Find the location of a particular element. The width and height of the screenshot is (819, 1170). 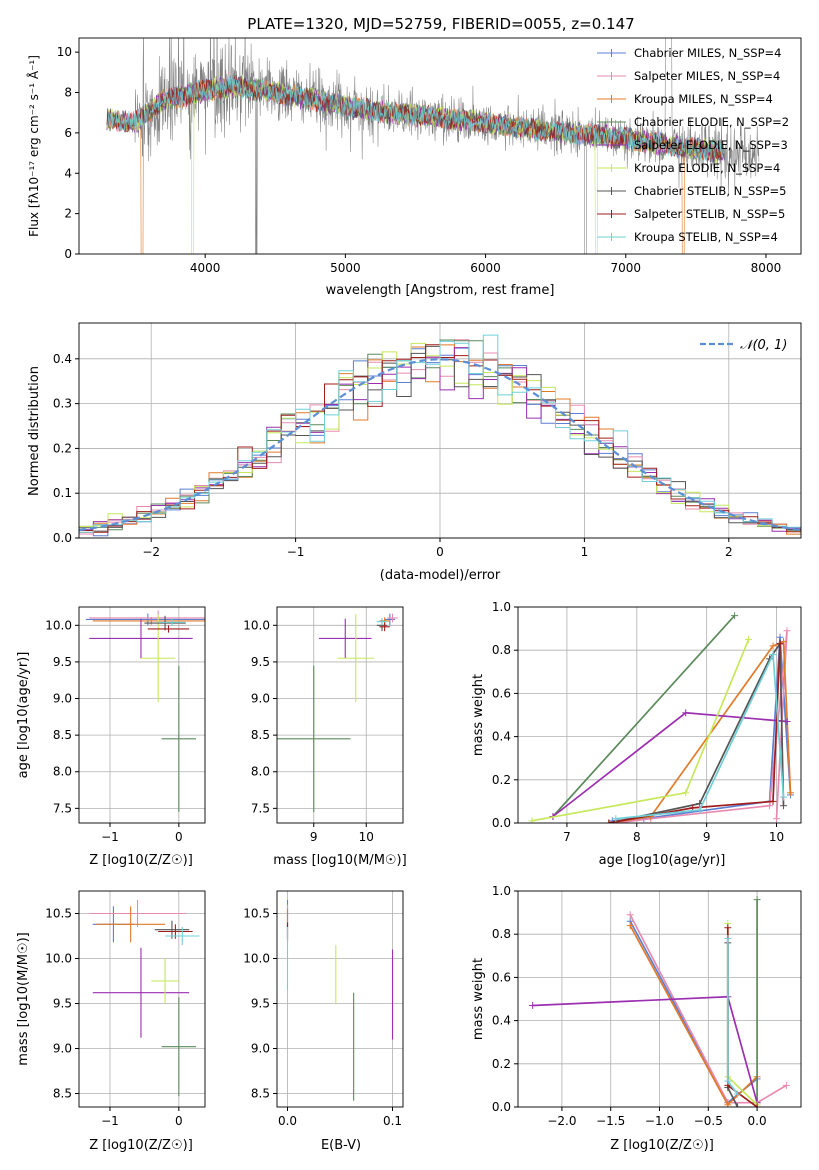

residual-ticks: −2 −1 0 1 2 0.0 0.1 0.2 0.3 0.4 is located at coordinates (393, 455).